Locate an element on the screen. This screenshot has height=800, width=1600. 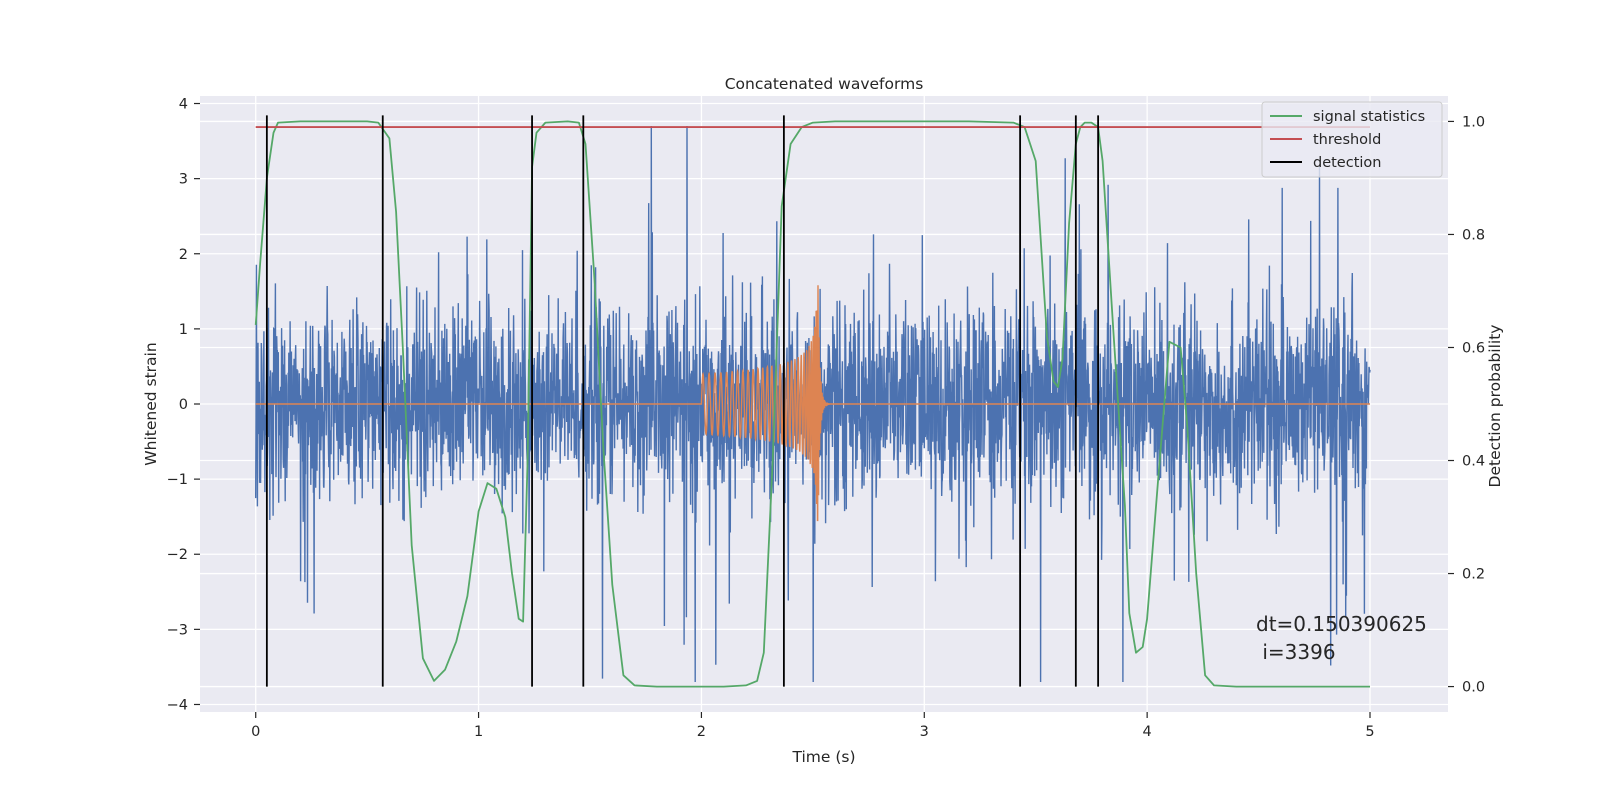
y-tick-label: 1 is located at coordinates (183, 330).